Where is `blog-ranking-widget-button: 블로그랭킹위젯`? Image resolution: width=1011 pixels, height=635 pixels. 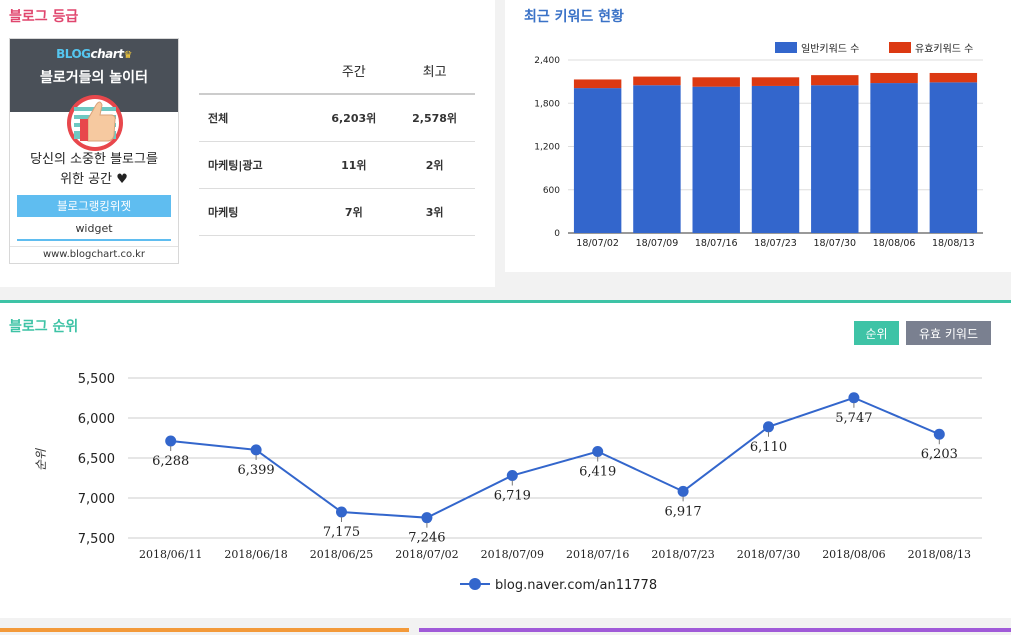
blog-ranking-widget-button: 블로그랭킹위젯 is located at coordinates (94, 206).